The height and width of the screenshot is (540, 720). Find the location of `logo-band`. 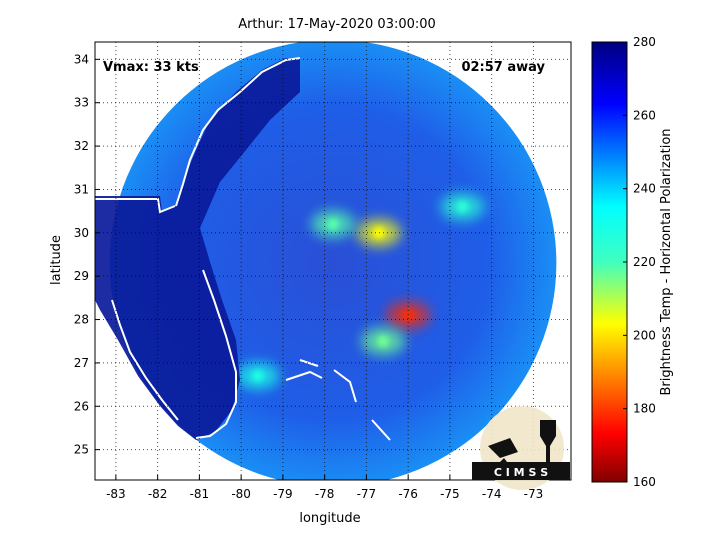

logo-band is located at coordinates (521, 471).